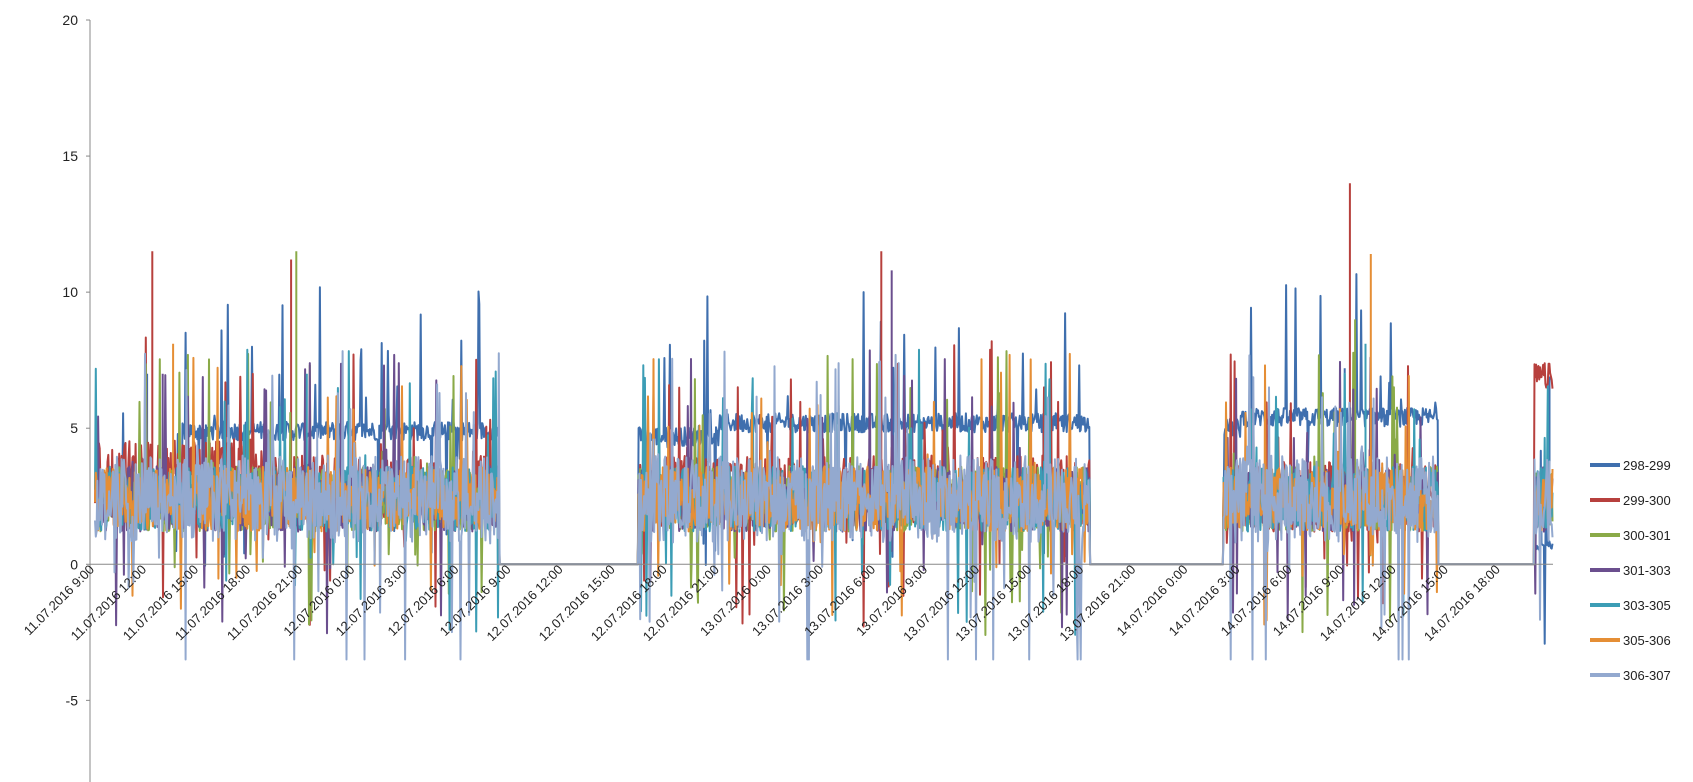  I want to click on y-tick-label: 5, so click(74, 428).